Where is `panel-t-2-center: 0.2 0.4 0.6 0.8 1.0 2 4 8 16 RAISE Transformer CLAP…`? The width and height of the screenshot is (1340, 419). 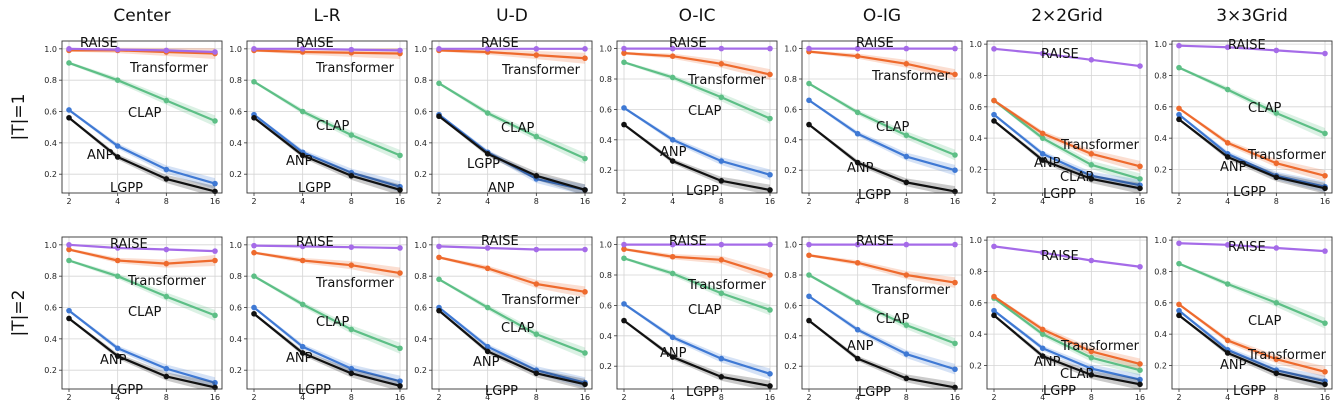 panel-t-2-center: 0.2 0.4 0.6 0.8 1.0 2 4 8 16 RAISE Transformer CLAP… is located at coordinates (133, 319).